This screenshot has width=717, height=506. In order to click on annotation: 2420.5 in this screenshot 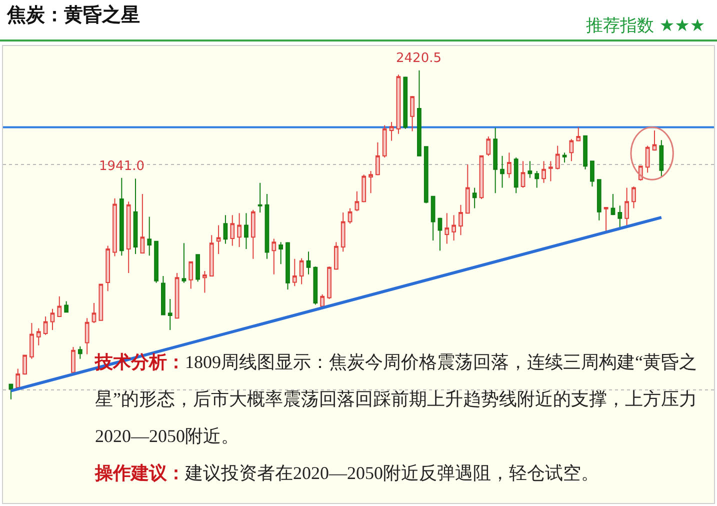, I will do `click(419, 58)`.